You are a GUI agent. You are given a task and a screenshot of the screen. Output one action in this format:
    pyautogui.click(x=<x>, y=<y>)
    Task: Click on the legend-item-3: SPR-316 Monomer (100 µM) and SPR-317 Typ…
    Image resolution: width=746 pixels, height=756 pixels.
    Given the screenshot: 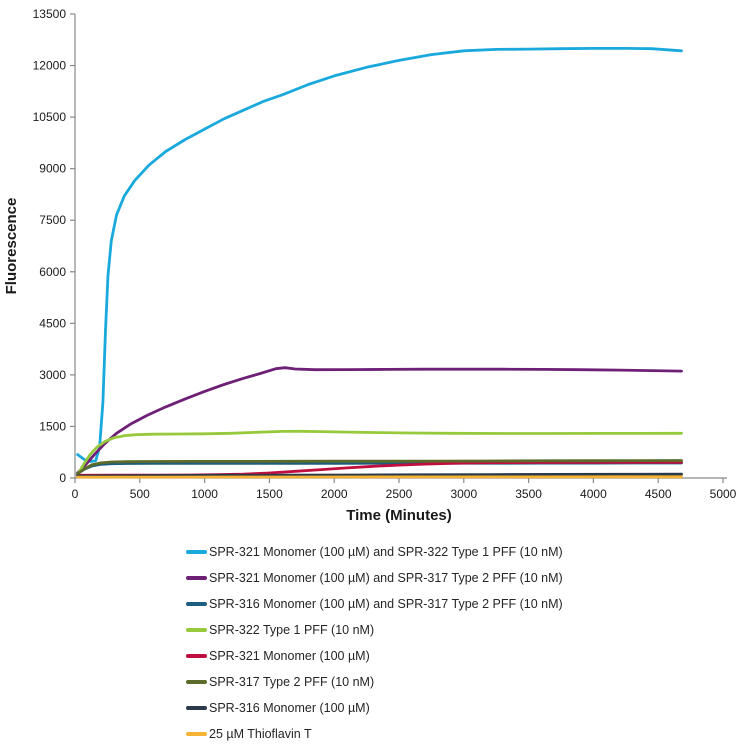 What is the action you would take?
    pyautogui.click(x=374, y=604)
    